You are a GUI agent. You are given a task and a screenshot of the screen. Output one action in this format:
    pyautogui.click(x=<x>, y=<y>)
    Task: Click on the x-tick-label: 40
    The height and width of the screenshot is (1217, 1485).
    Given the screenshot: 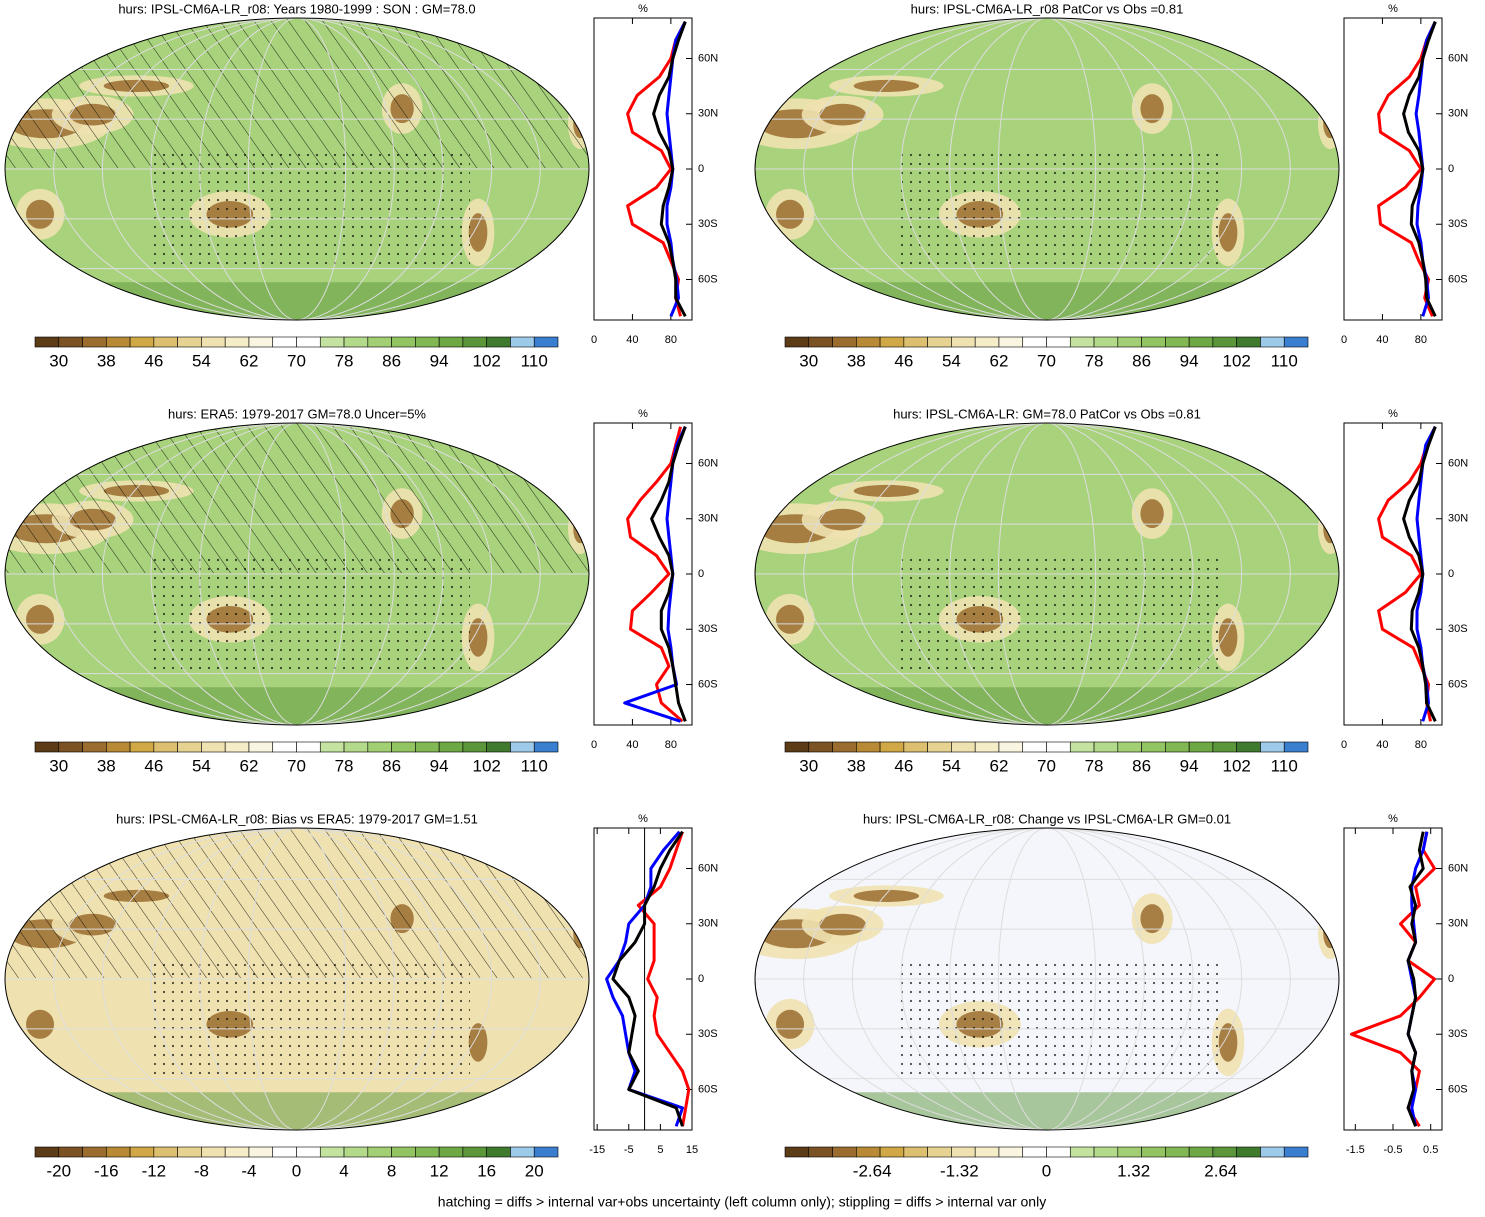 What is the action you would take?
    pyautogui.click(x=632, y=340)
    